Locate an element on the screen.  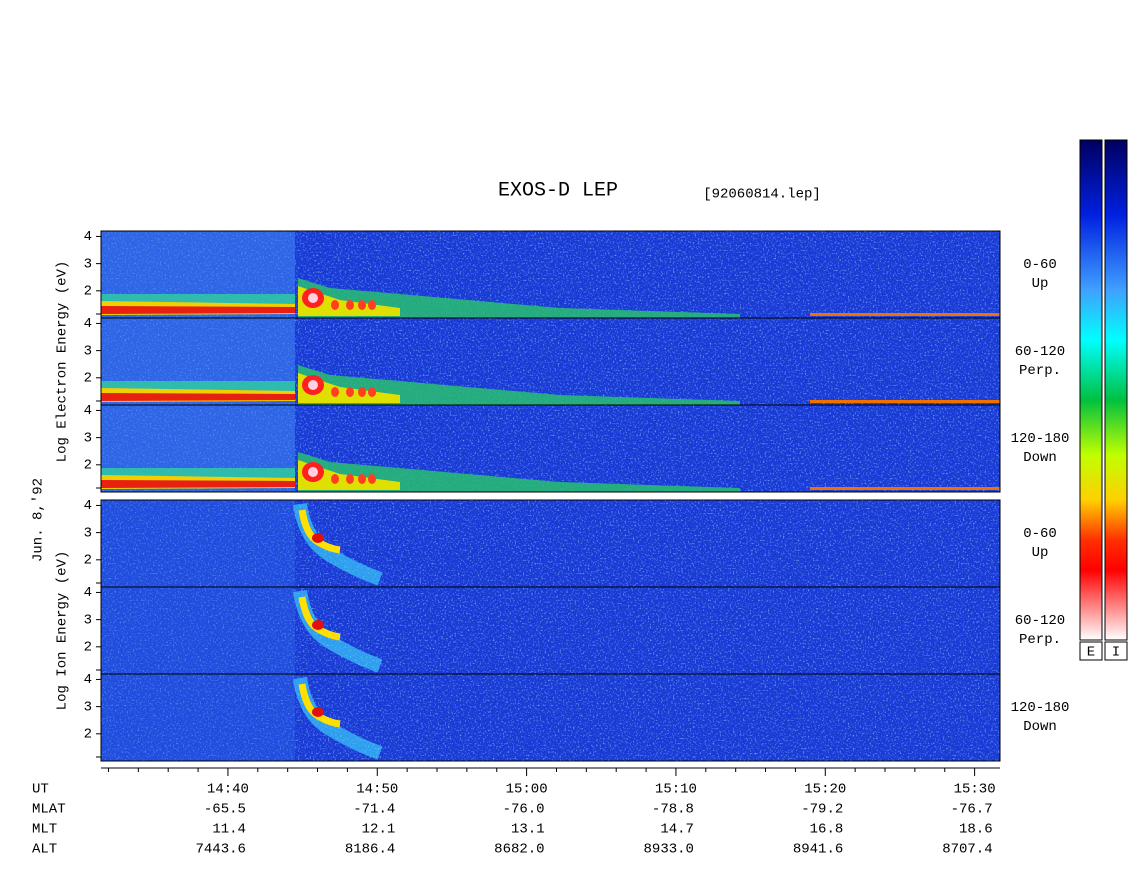
x-tick-label: 14:50 is located at coordinates (377, 790).